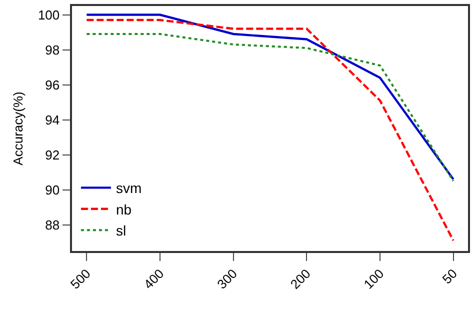 This screenshot has height=331, width=474. I want to click on x-tick-label: 400, so click(153, 279).